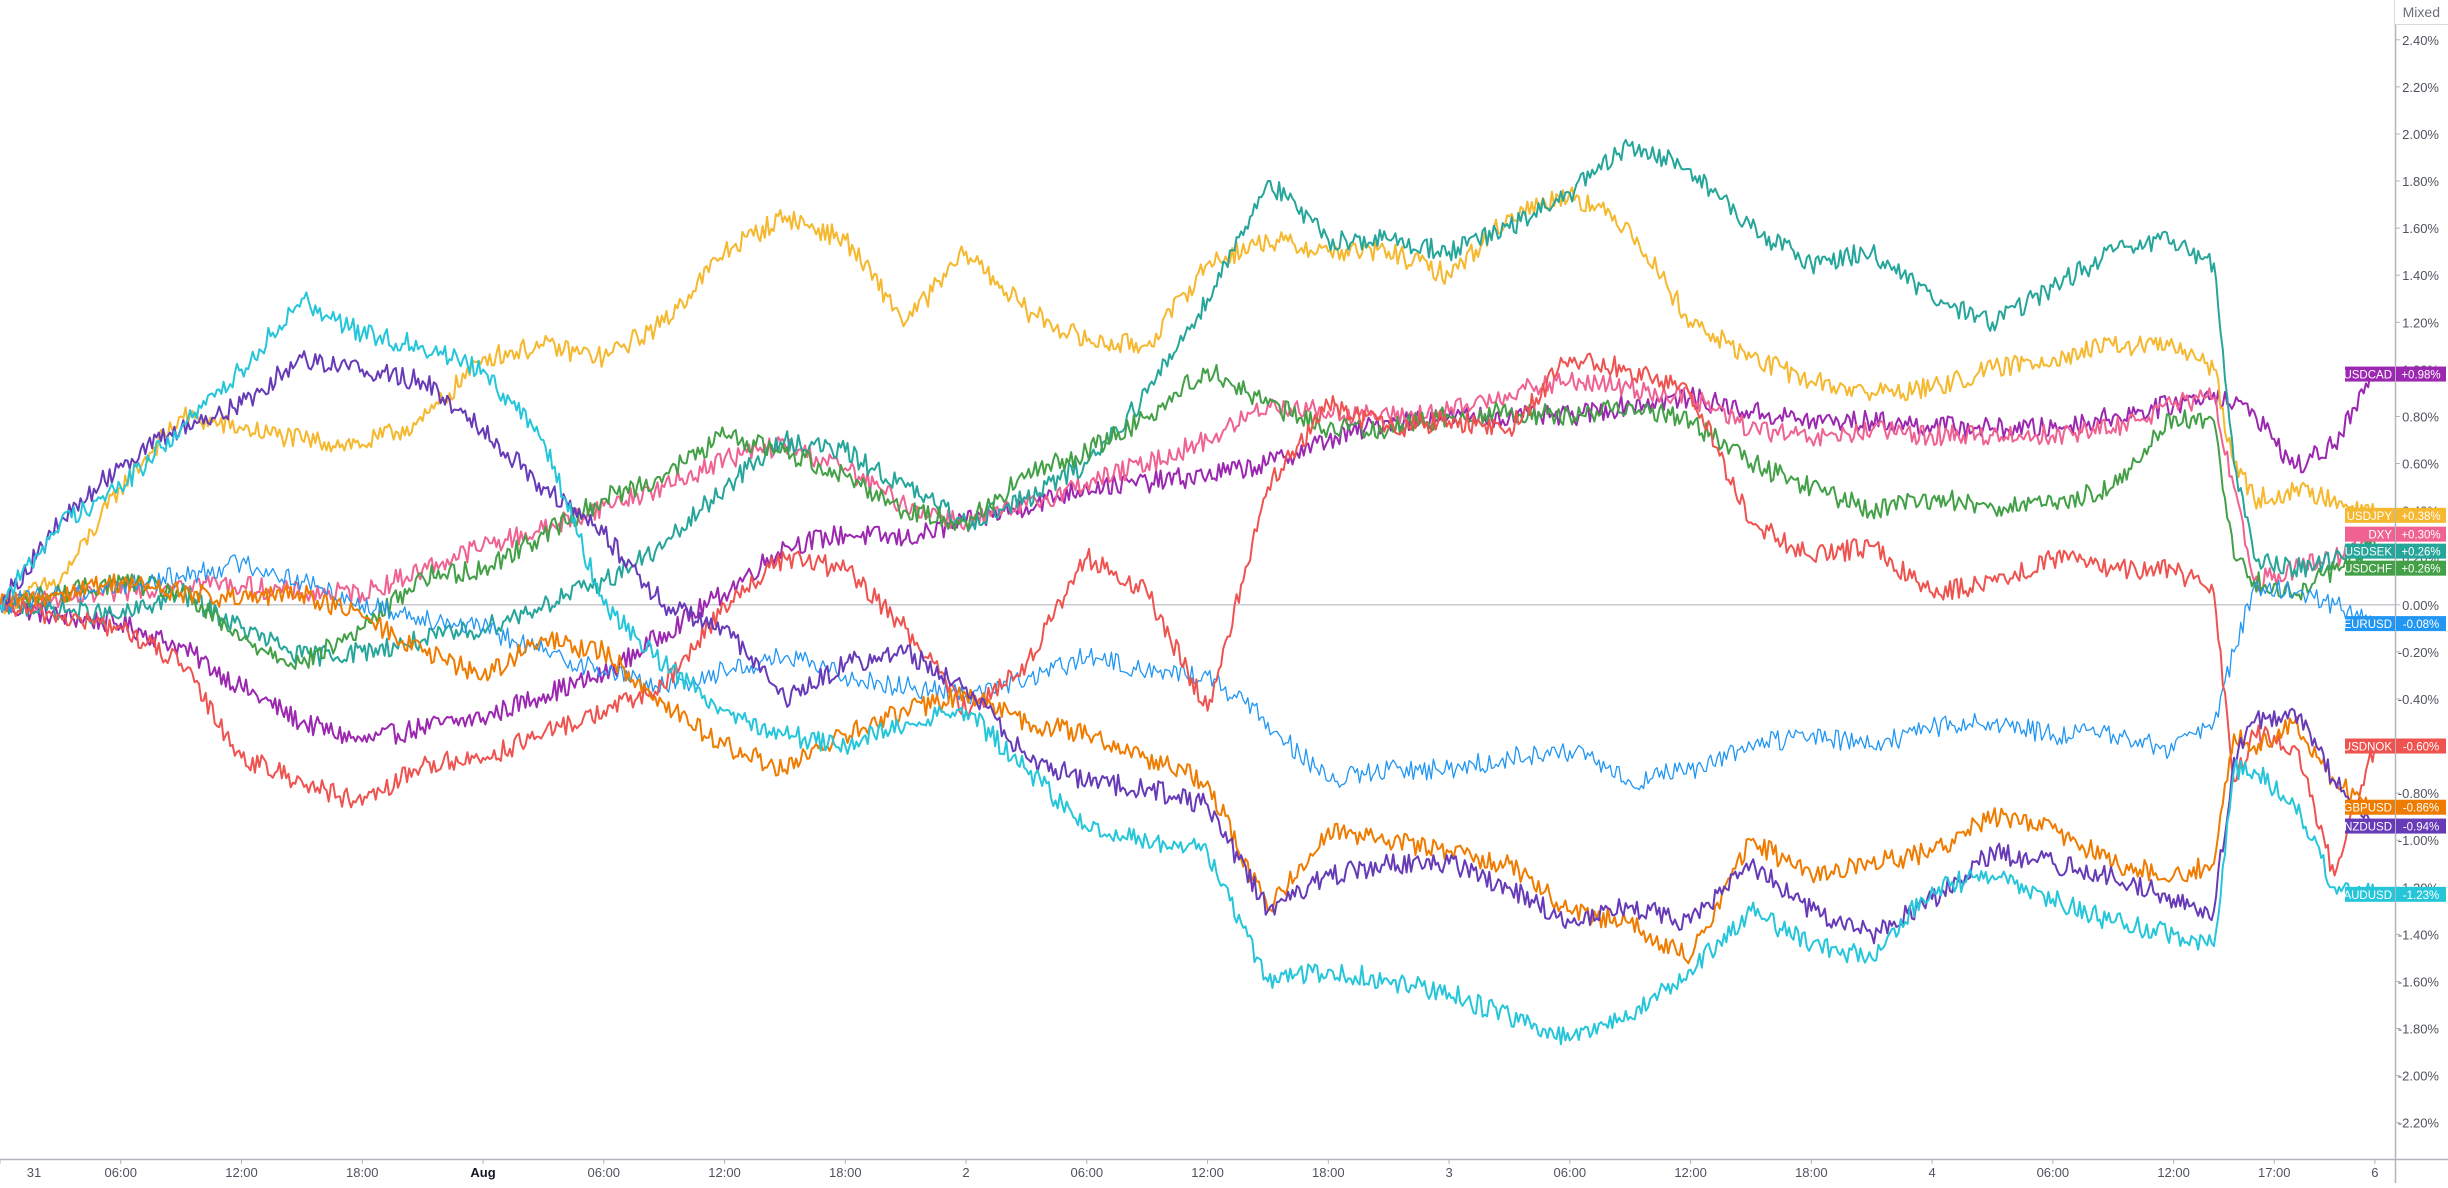  What do you see at coordinates (2420, 228) in the screenshot?
I see `y-tick-label: 1.60%` at bounding box center [2420, 228].